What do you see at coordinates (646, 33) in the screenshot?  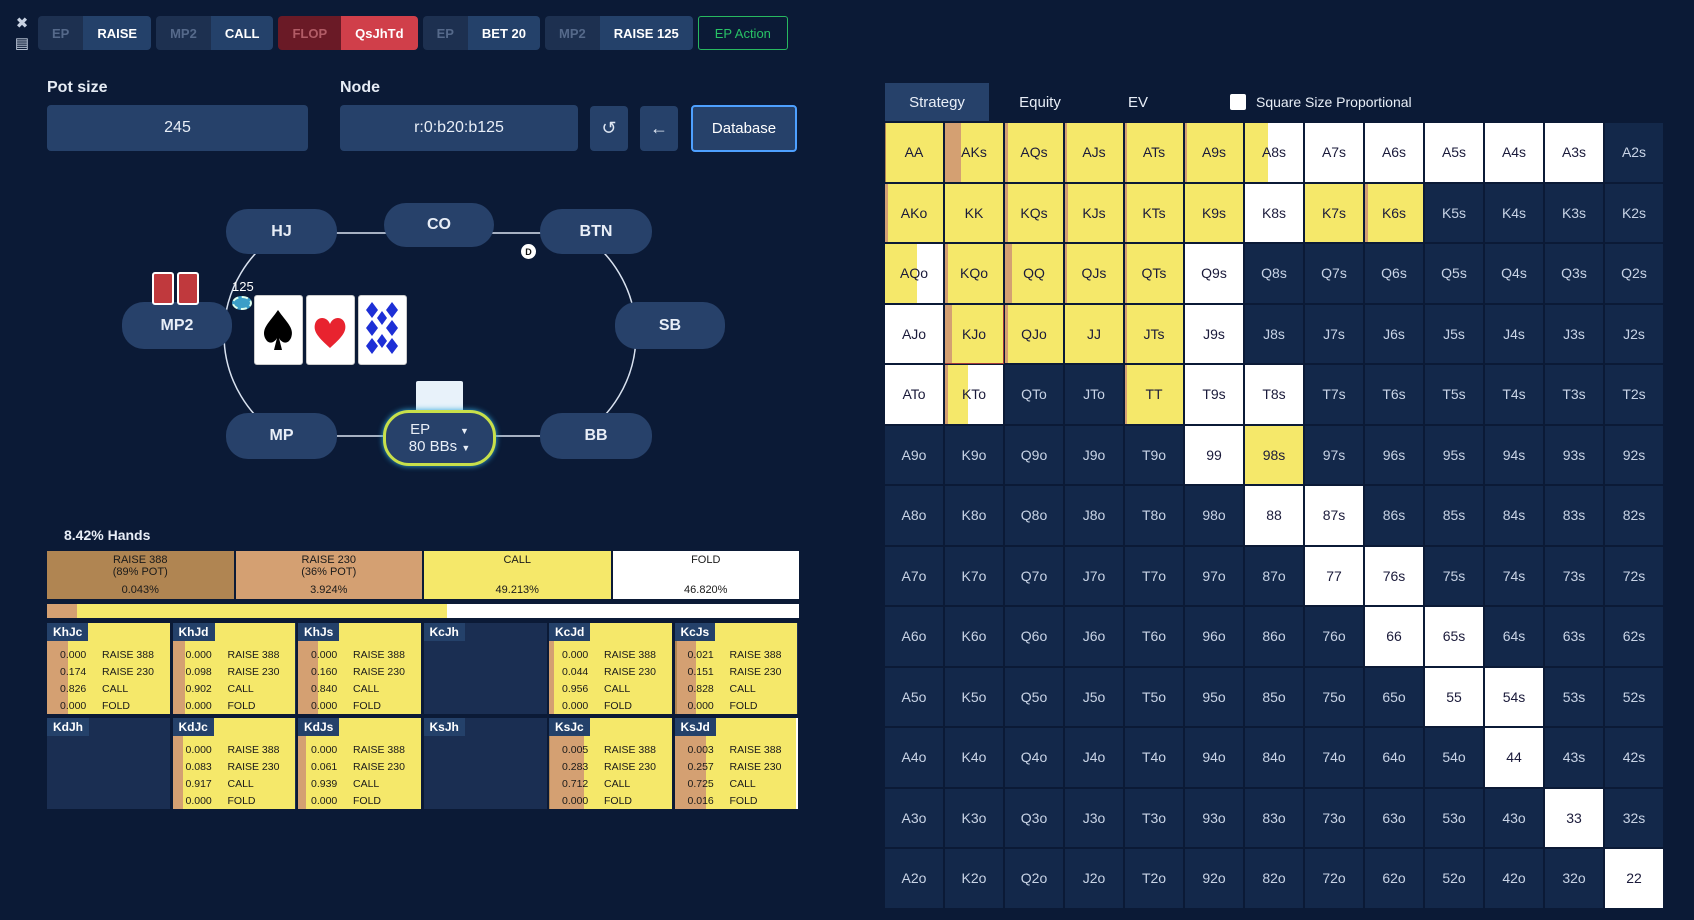 I see `action-choice: RAISE 125` at bounding box center [646, 33].